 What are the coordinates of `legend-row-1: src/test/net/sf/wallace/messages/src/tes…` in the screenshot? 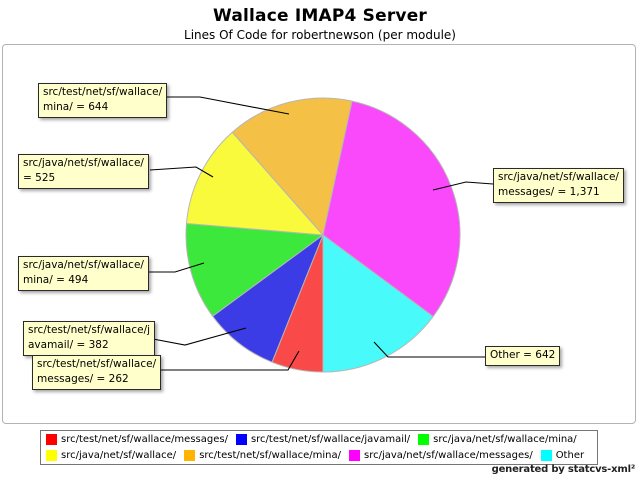 It's located at (321, 439).